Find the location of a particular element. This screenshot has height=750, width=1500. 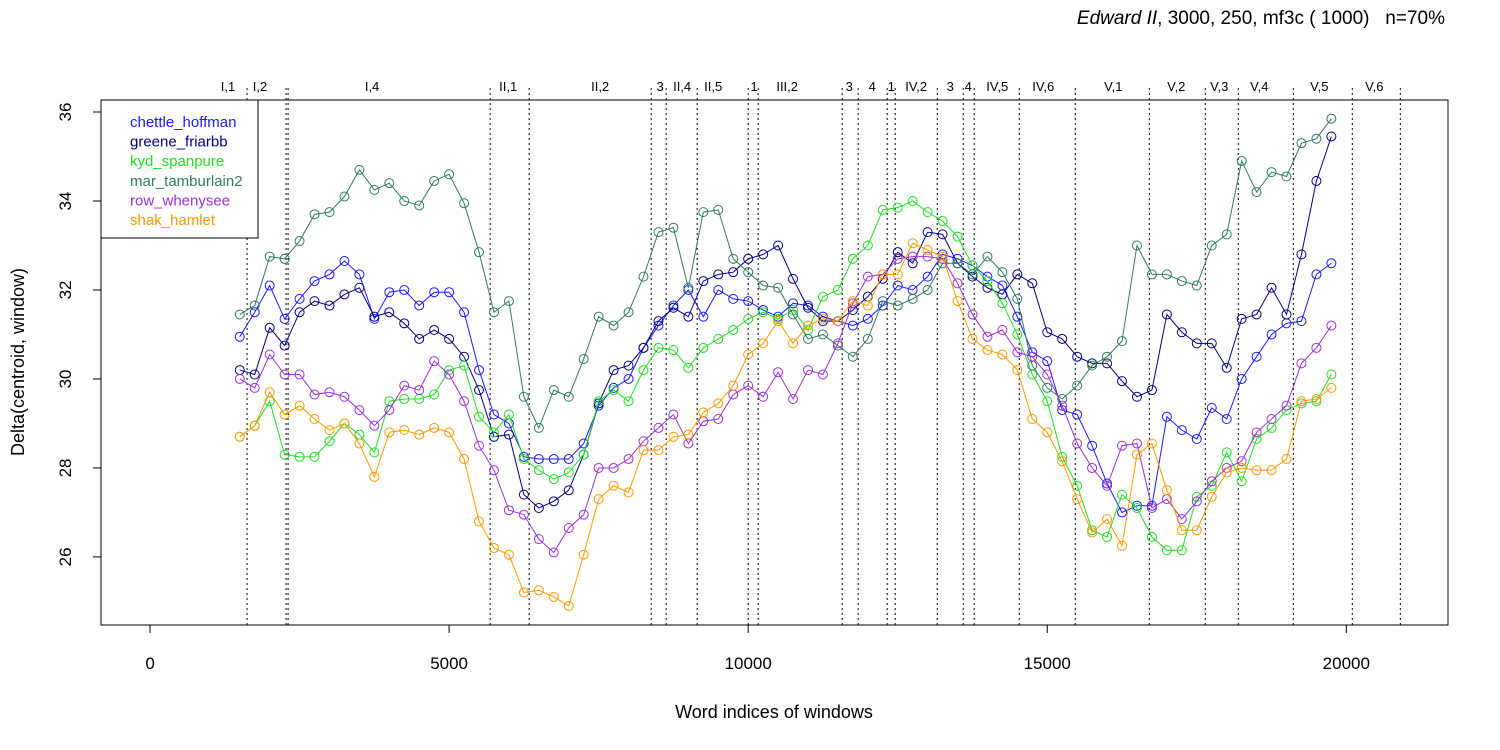

legend-entry: row_whenysee is located at coordinates (180, 200).